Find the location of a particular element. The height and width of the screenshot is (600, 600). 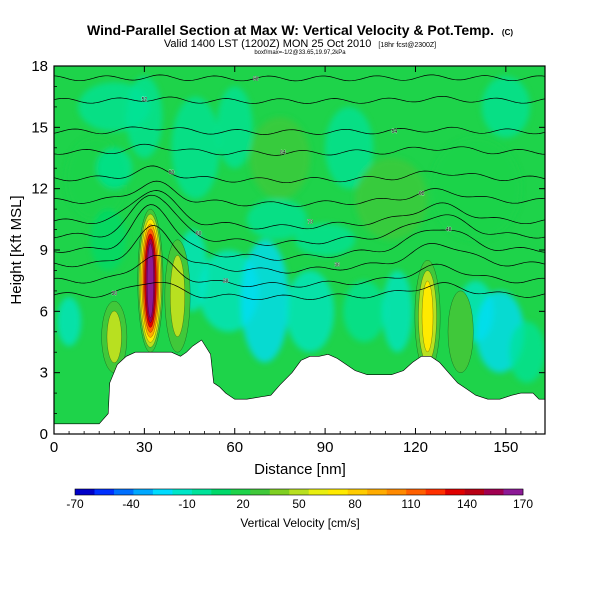

x-tick-label: 60 is located at coordinates (234, 447).